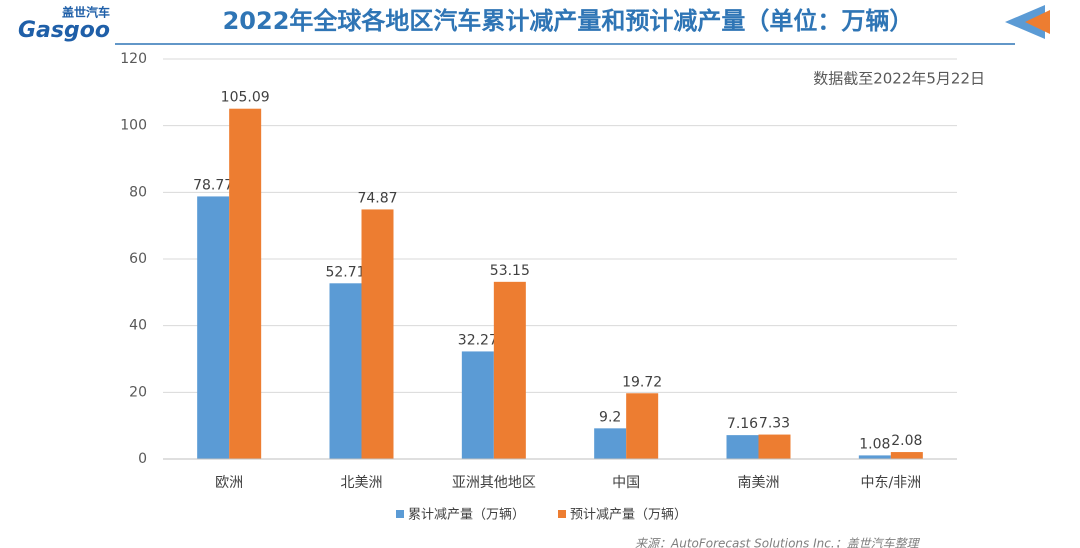  Describe the element at coordinates (642, 382) in the screenshot. I see `value-label: 19.72` at that location.